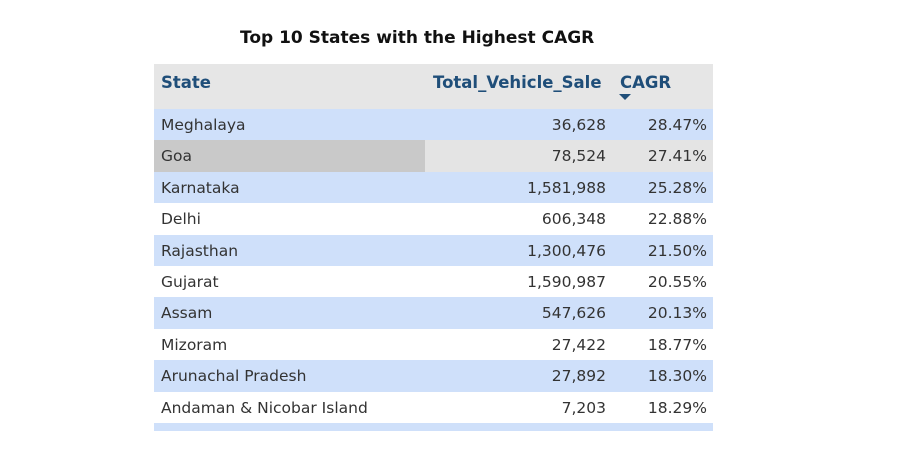 Image resolution: width=907 pixels, height=454 pixels. What do you see at coordinates (186, 82) in the screenshot?
I see `column-header-state: State` at bounding box center [186, 82].